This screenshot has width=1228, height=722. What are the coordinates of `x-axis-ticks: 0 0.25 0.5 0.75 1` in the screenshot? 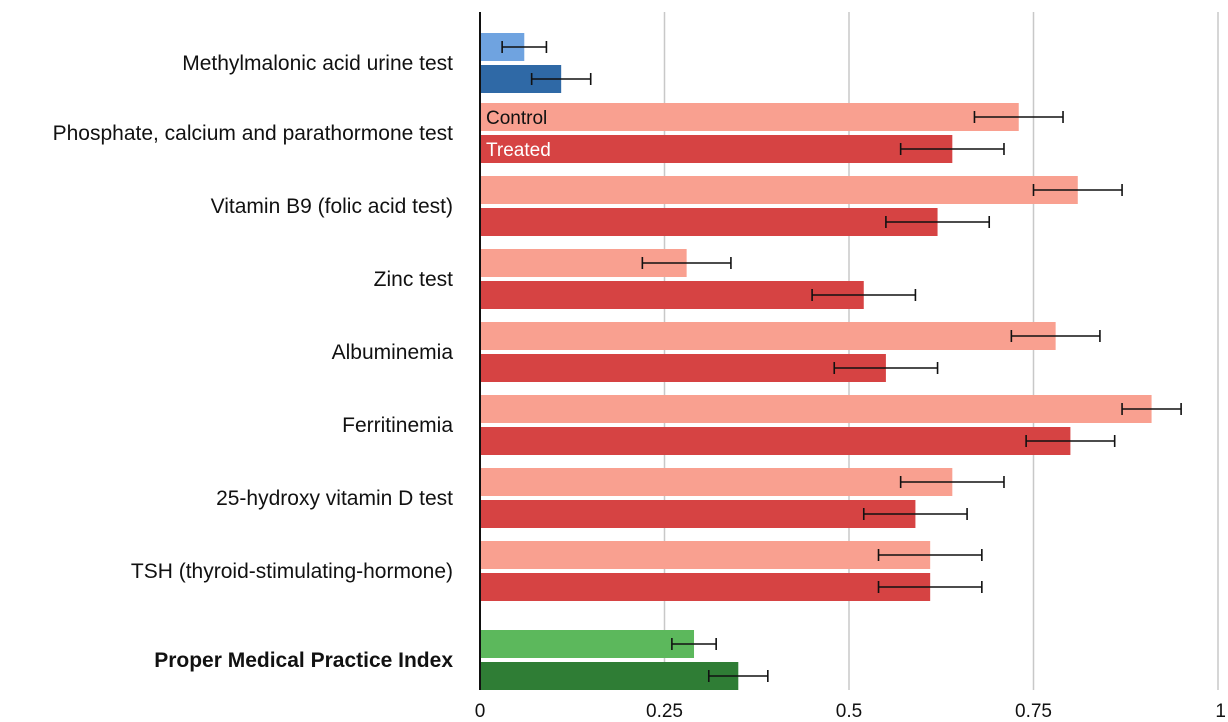 It's located at (850, 711).